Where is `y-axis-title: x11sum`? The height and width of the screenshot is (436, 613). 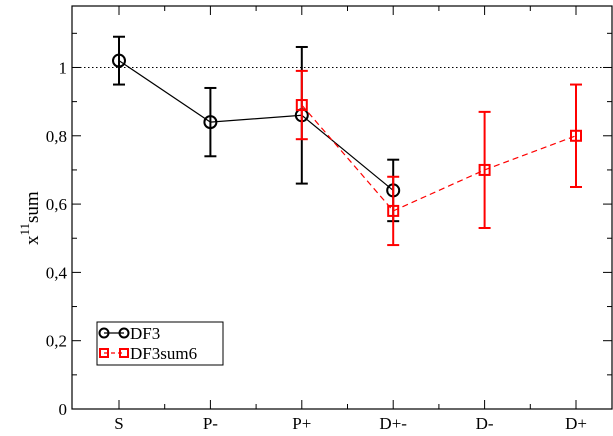
y-axis-title: x11sum is located at coordinates (30, 218).